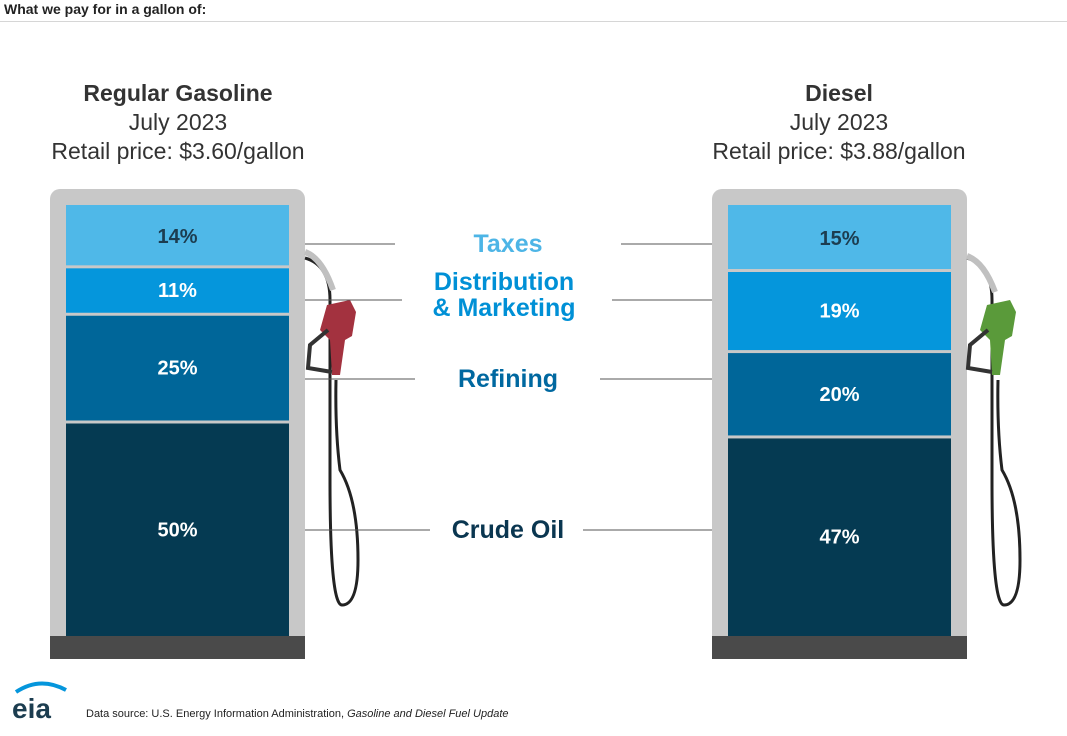  I want to click on diesel-name: Diesel, so click(839, 93).